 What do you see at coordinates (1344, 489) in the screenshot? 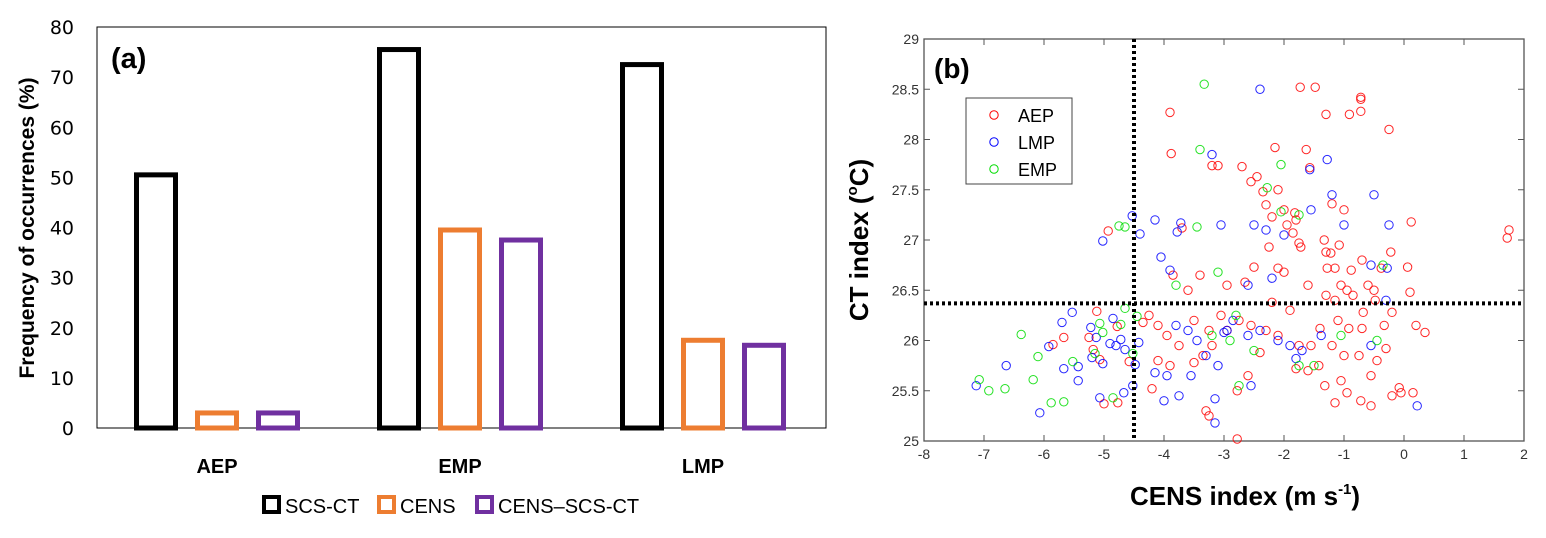
I see `x-axis-label-sup: -1` at bounding box center [1344, 489].